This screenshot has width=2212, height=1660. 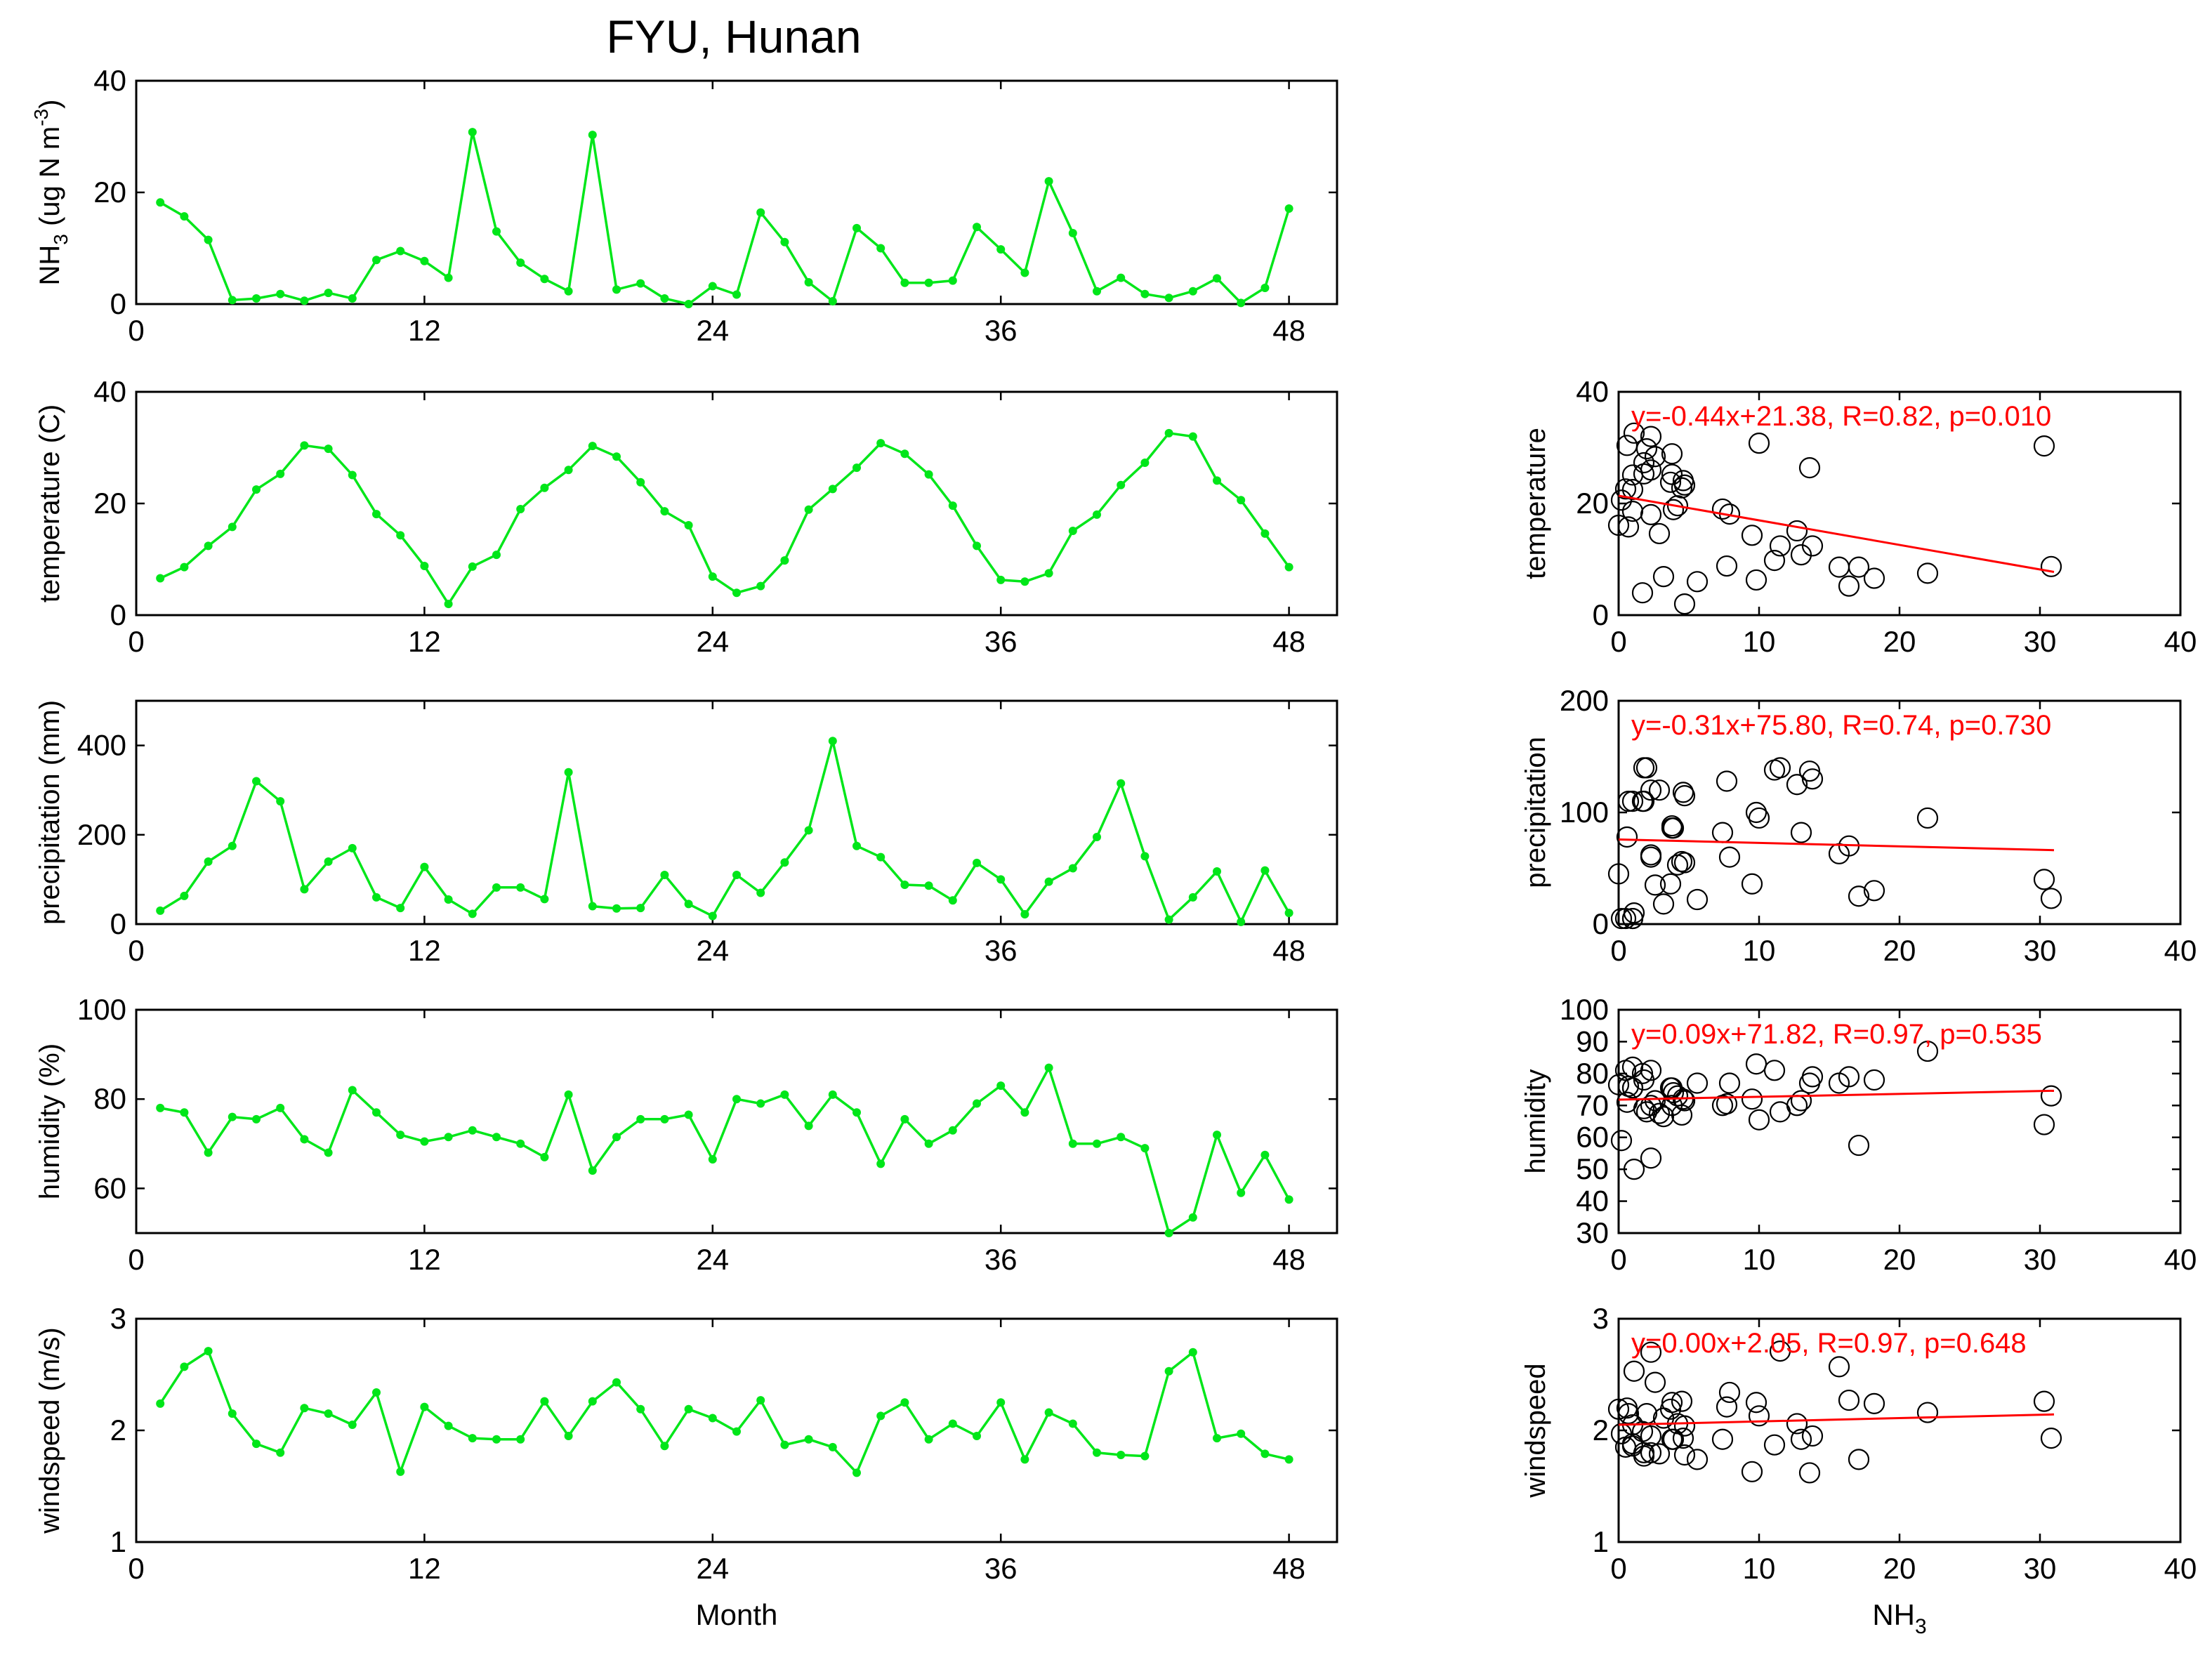 I want to click on y-tick-label: 400, so click(x=101, y=745).